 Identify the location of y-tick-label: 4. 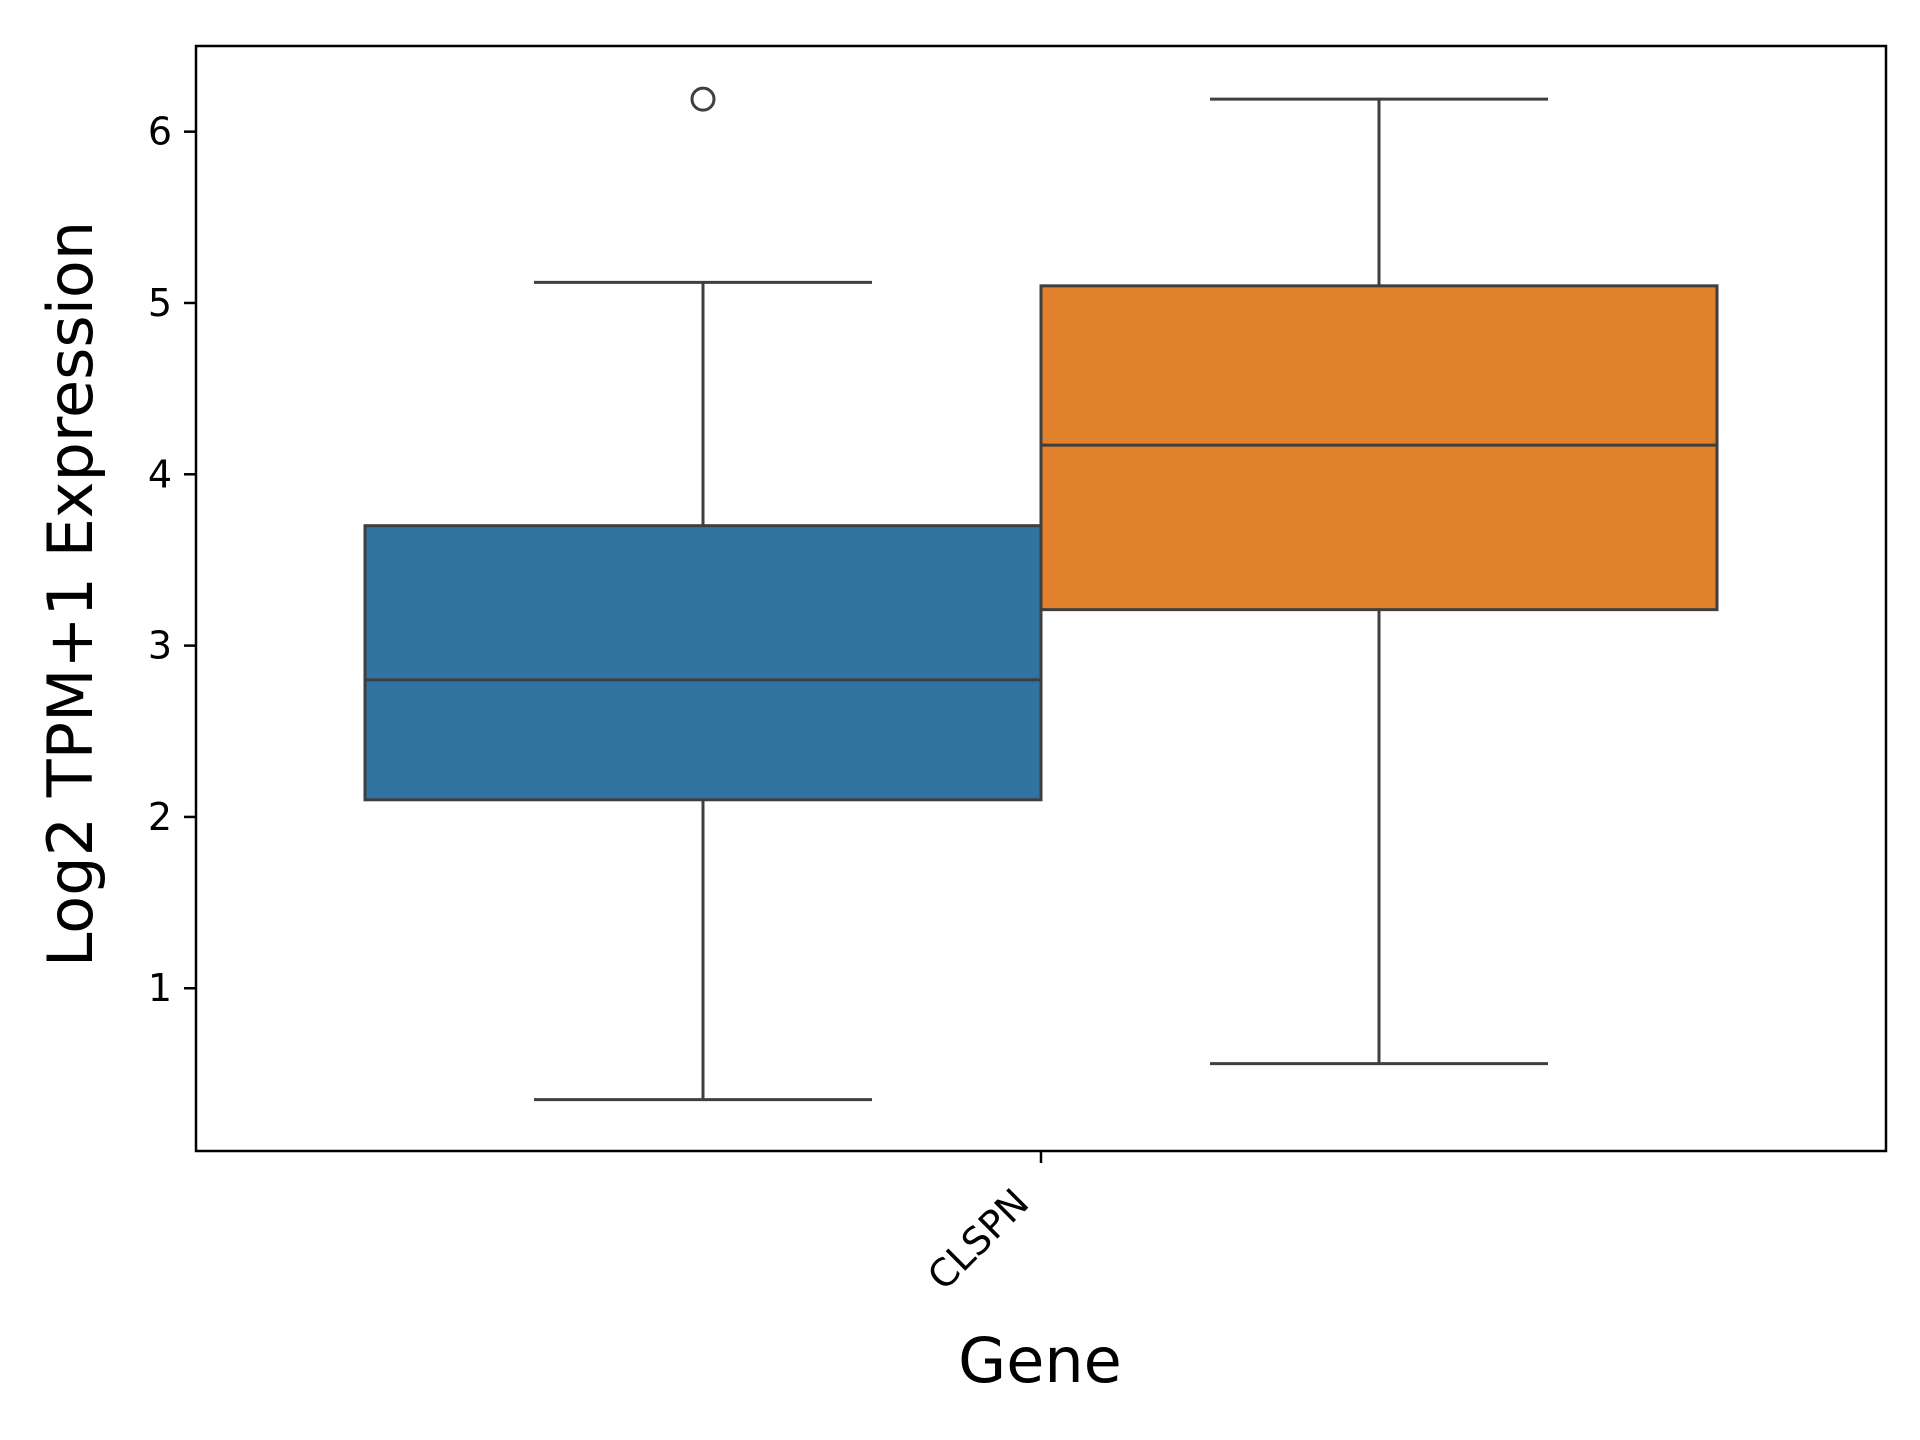
(160, 474).